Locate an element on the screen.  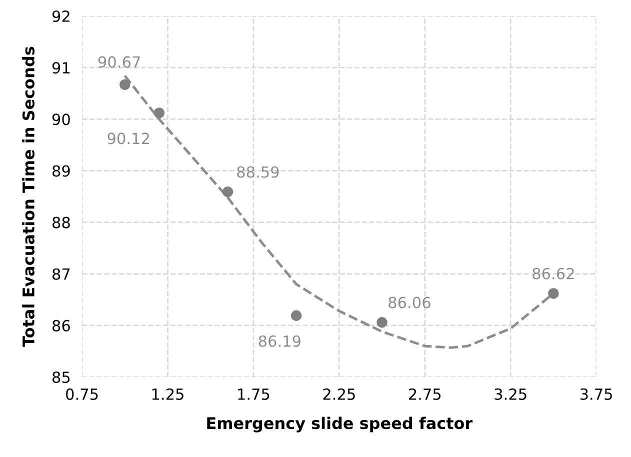
y-tick-label: 88 is located at coordinates (61, 222).